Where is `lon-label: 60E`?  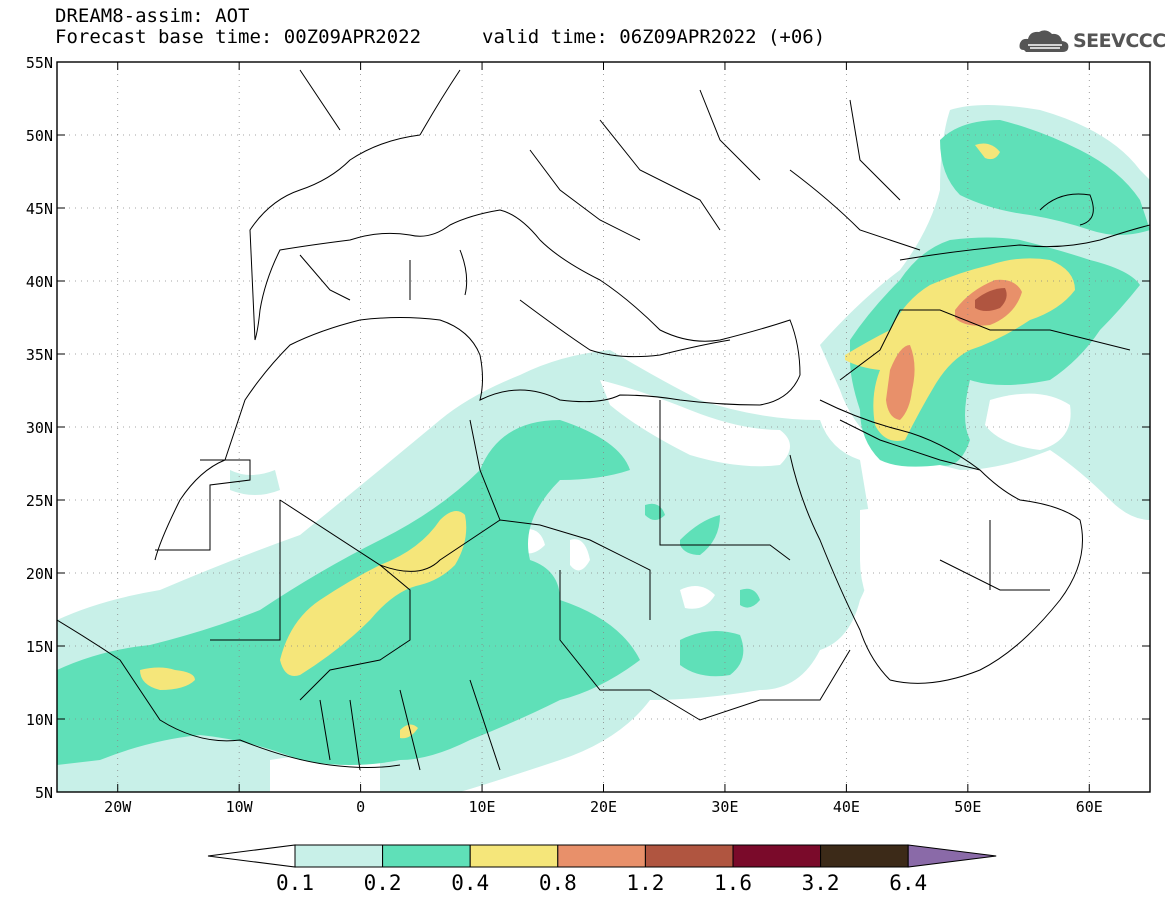
lon-label: 60E is located at coordinates (1089, 807).